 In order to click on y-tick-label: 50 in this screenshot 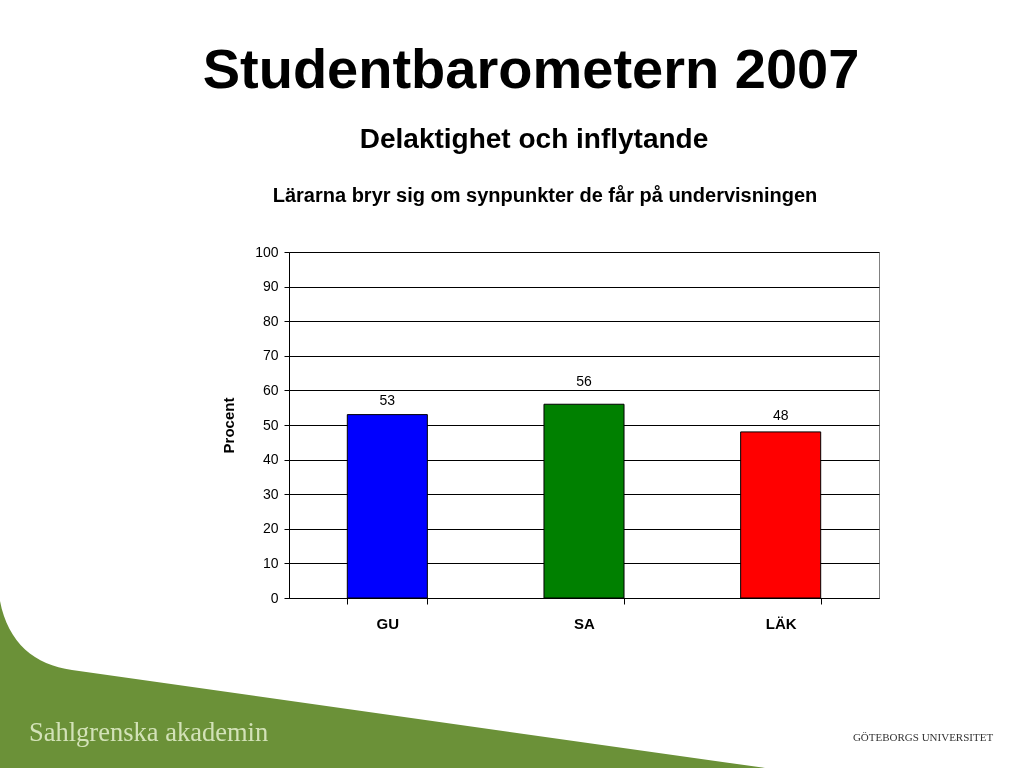, I will do `click(270, 424)`.